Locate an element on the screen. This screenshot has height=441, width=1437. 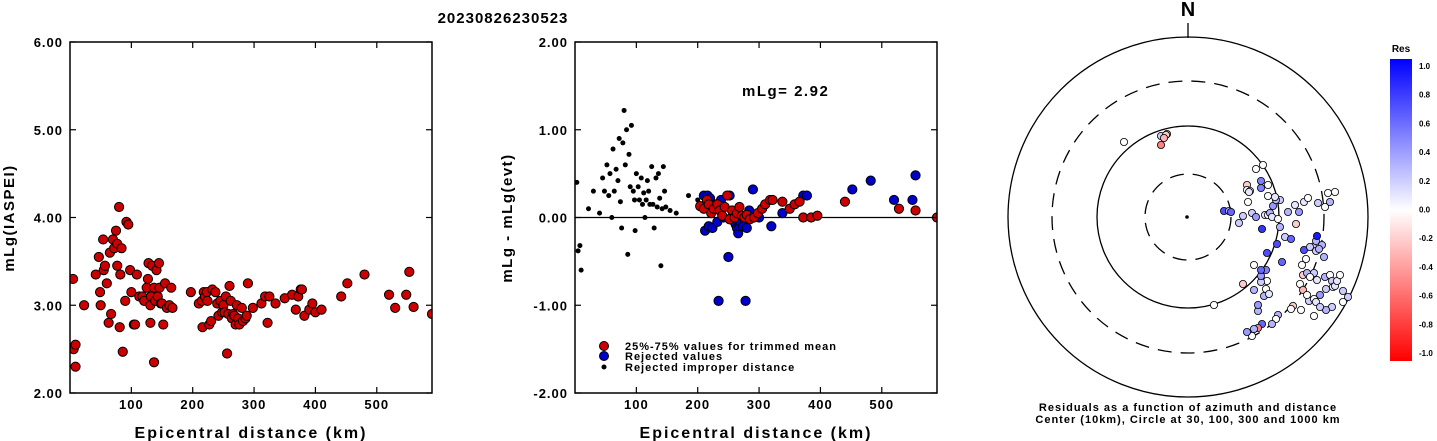
x-tick-label: 100 is located at coordinates (636, 404).